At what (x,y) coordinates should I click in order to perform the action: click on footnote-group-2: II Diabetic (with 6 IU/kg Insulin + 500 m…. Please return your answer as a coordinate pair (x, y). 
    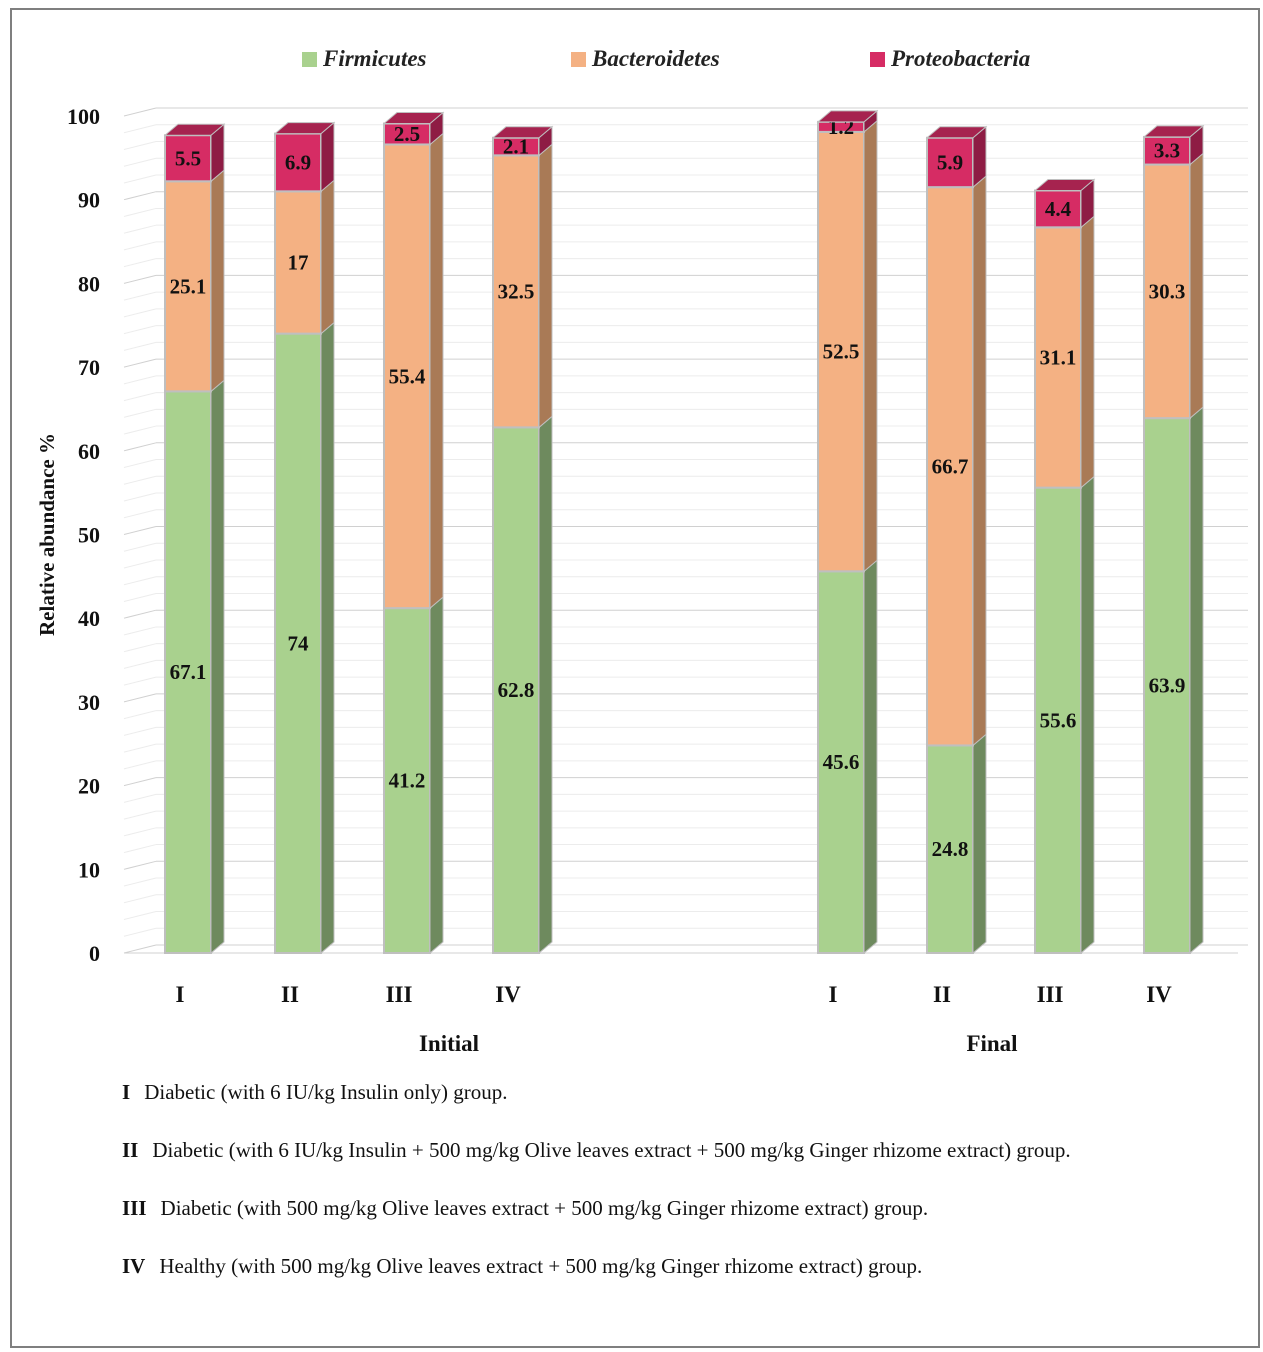
    Looking at the image, I should click on (677, 1150).